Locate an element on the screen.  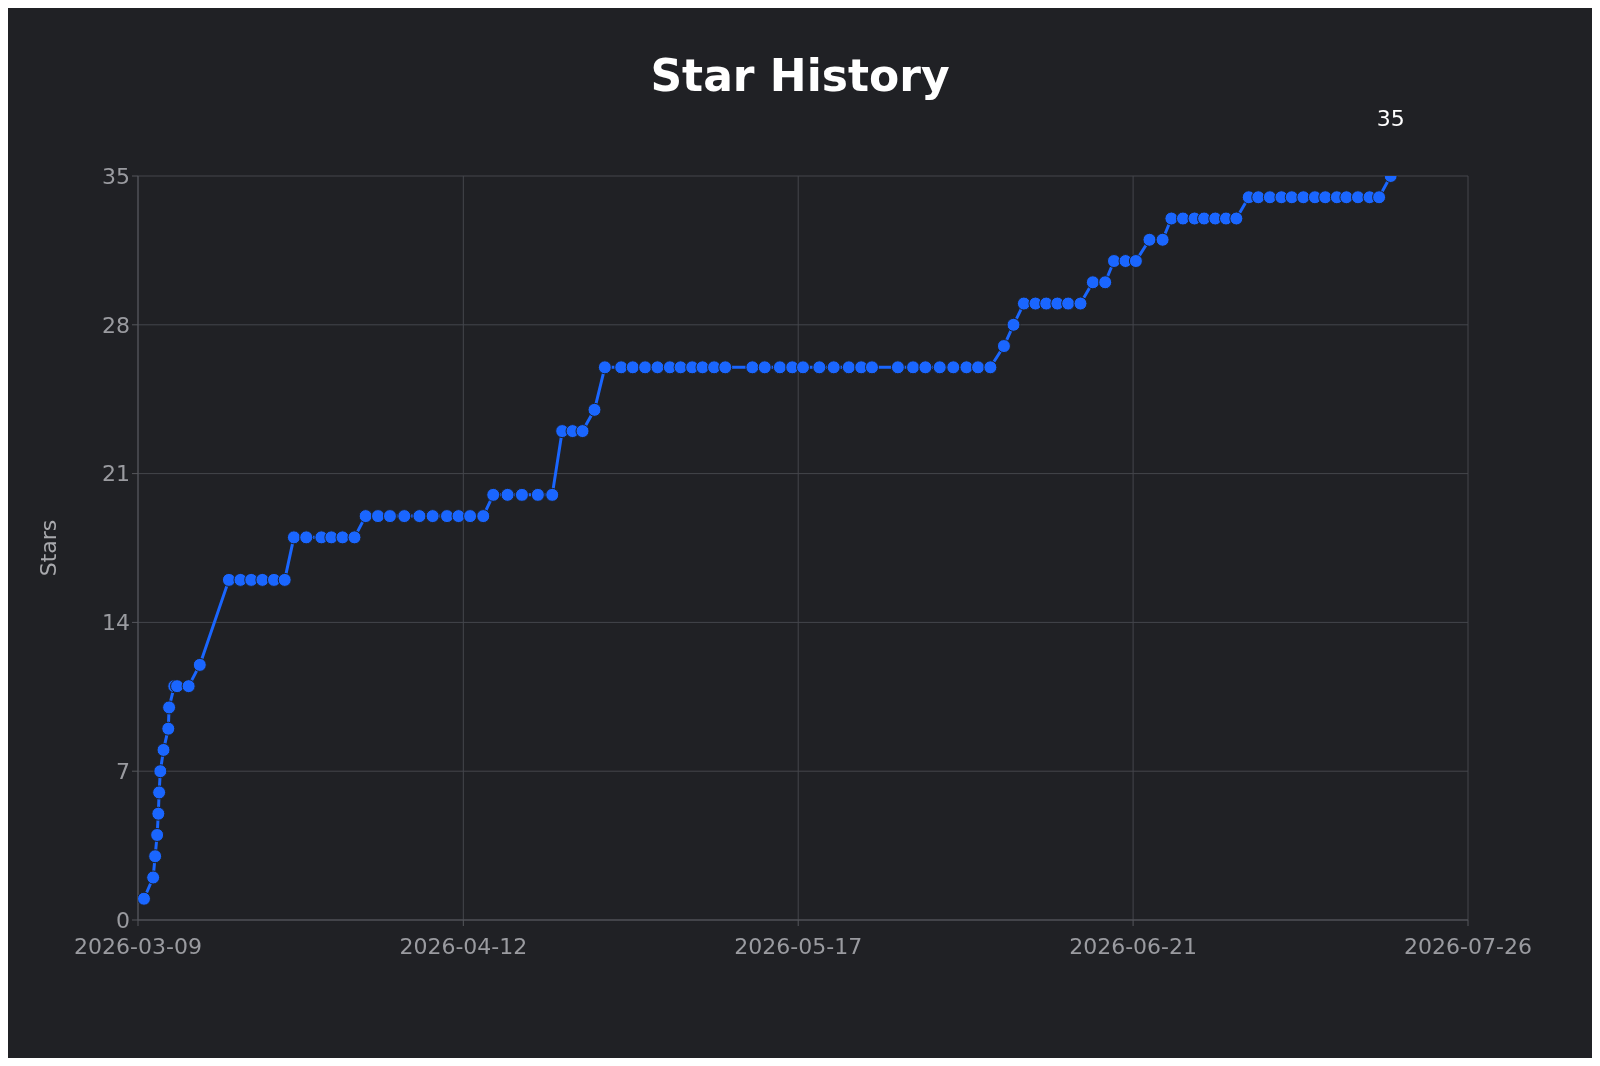
y-tick-label: 28 is located at coordinates (116, 325).